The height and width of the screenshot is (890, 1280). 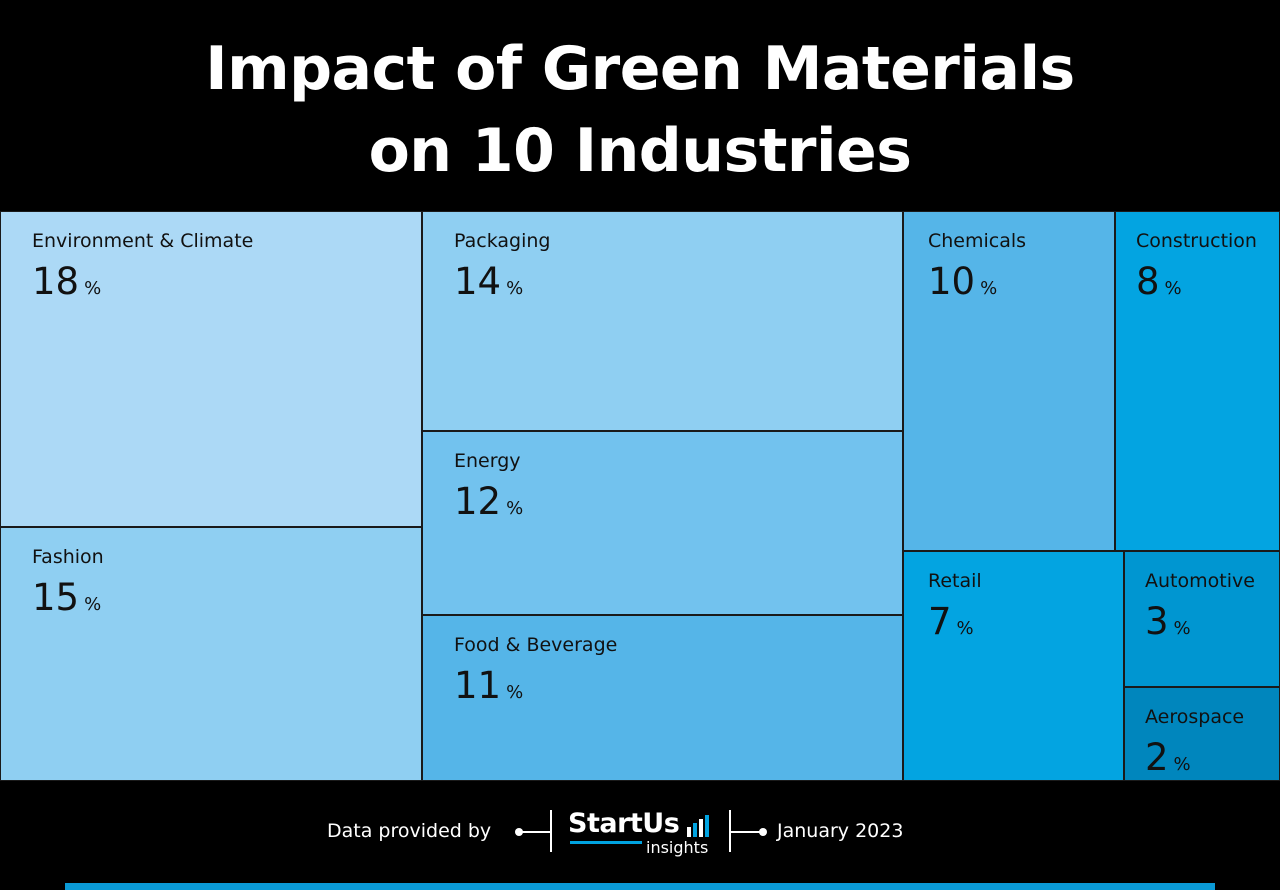 I want to click on treemap-value-number: 2, so click(x=1157, y=757).